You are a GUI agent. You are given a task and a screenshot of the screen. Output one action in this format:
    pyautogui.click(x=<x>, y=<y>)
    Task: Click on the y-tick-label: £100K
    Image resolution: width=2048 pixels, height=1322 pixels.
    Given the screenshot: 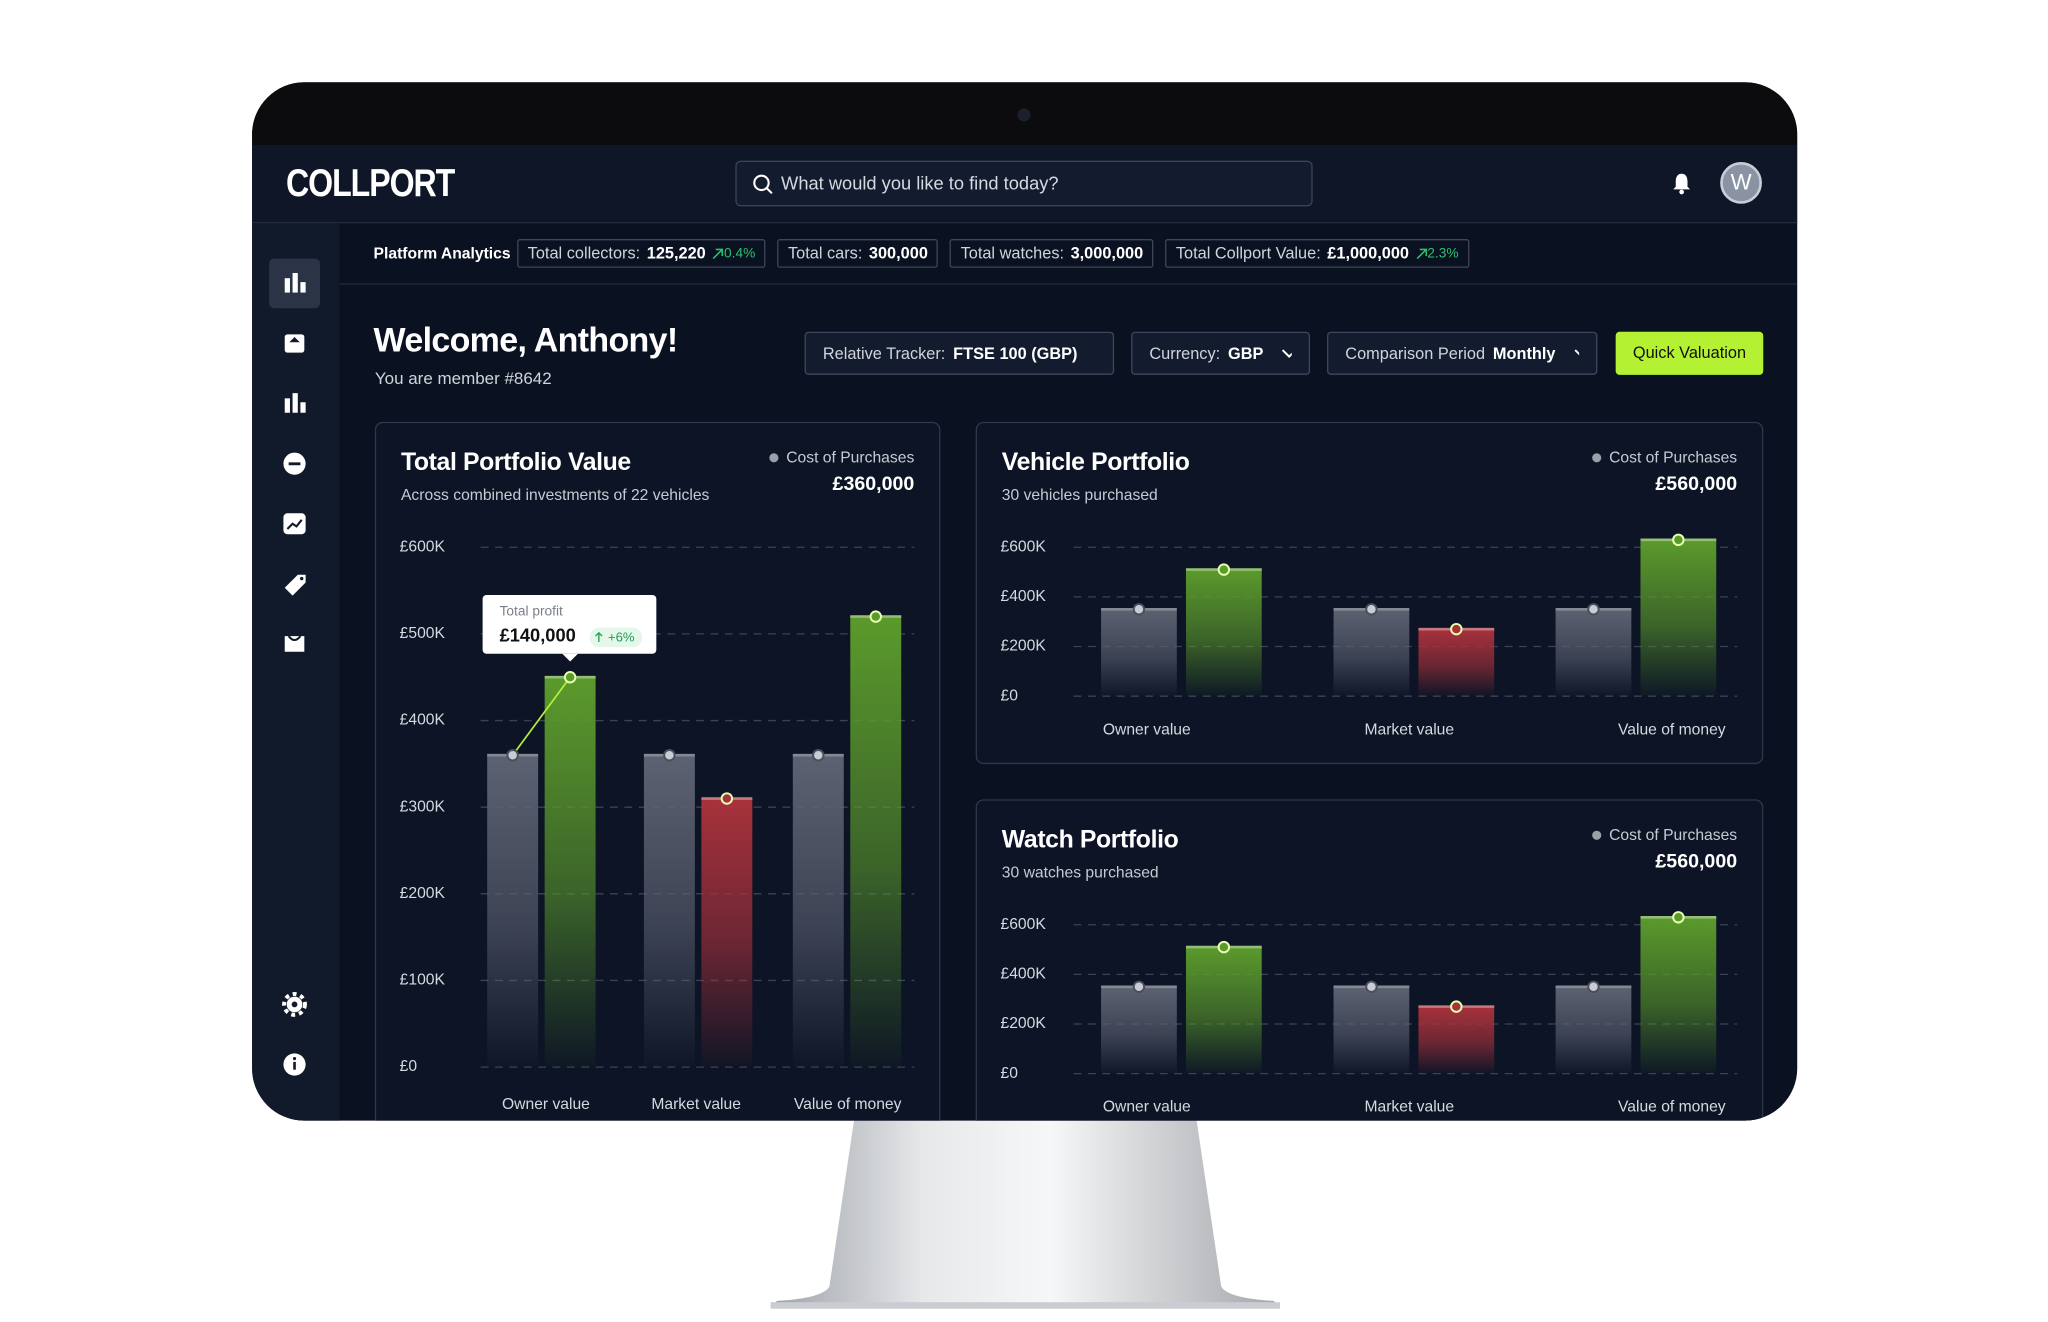 What is the action you would take?
    pyautogui.click(x=423, y=980)
    